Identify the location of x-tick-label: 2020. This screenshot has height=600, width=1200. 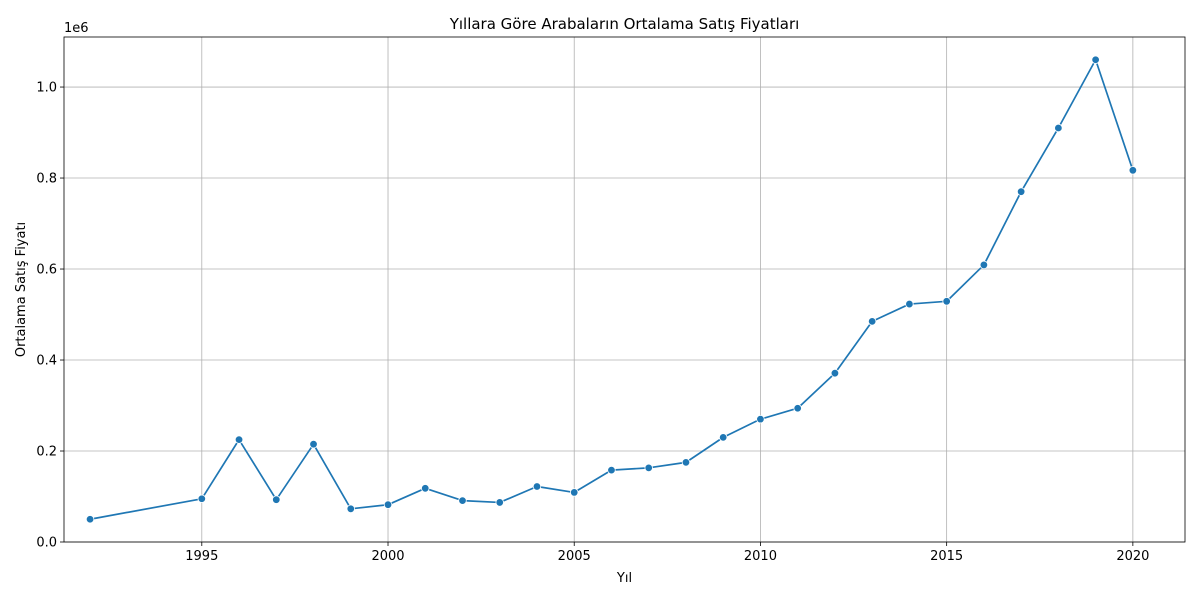
(1132, 556).